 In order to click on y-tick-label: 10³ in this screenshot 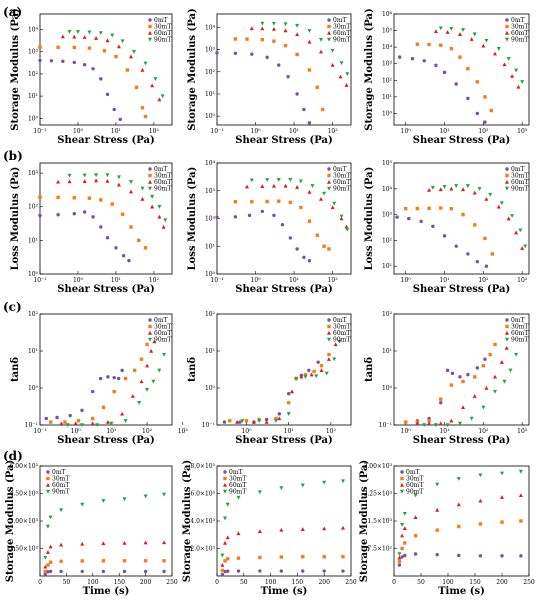, I will do `click(387, 215)`.